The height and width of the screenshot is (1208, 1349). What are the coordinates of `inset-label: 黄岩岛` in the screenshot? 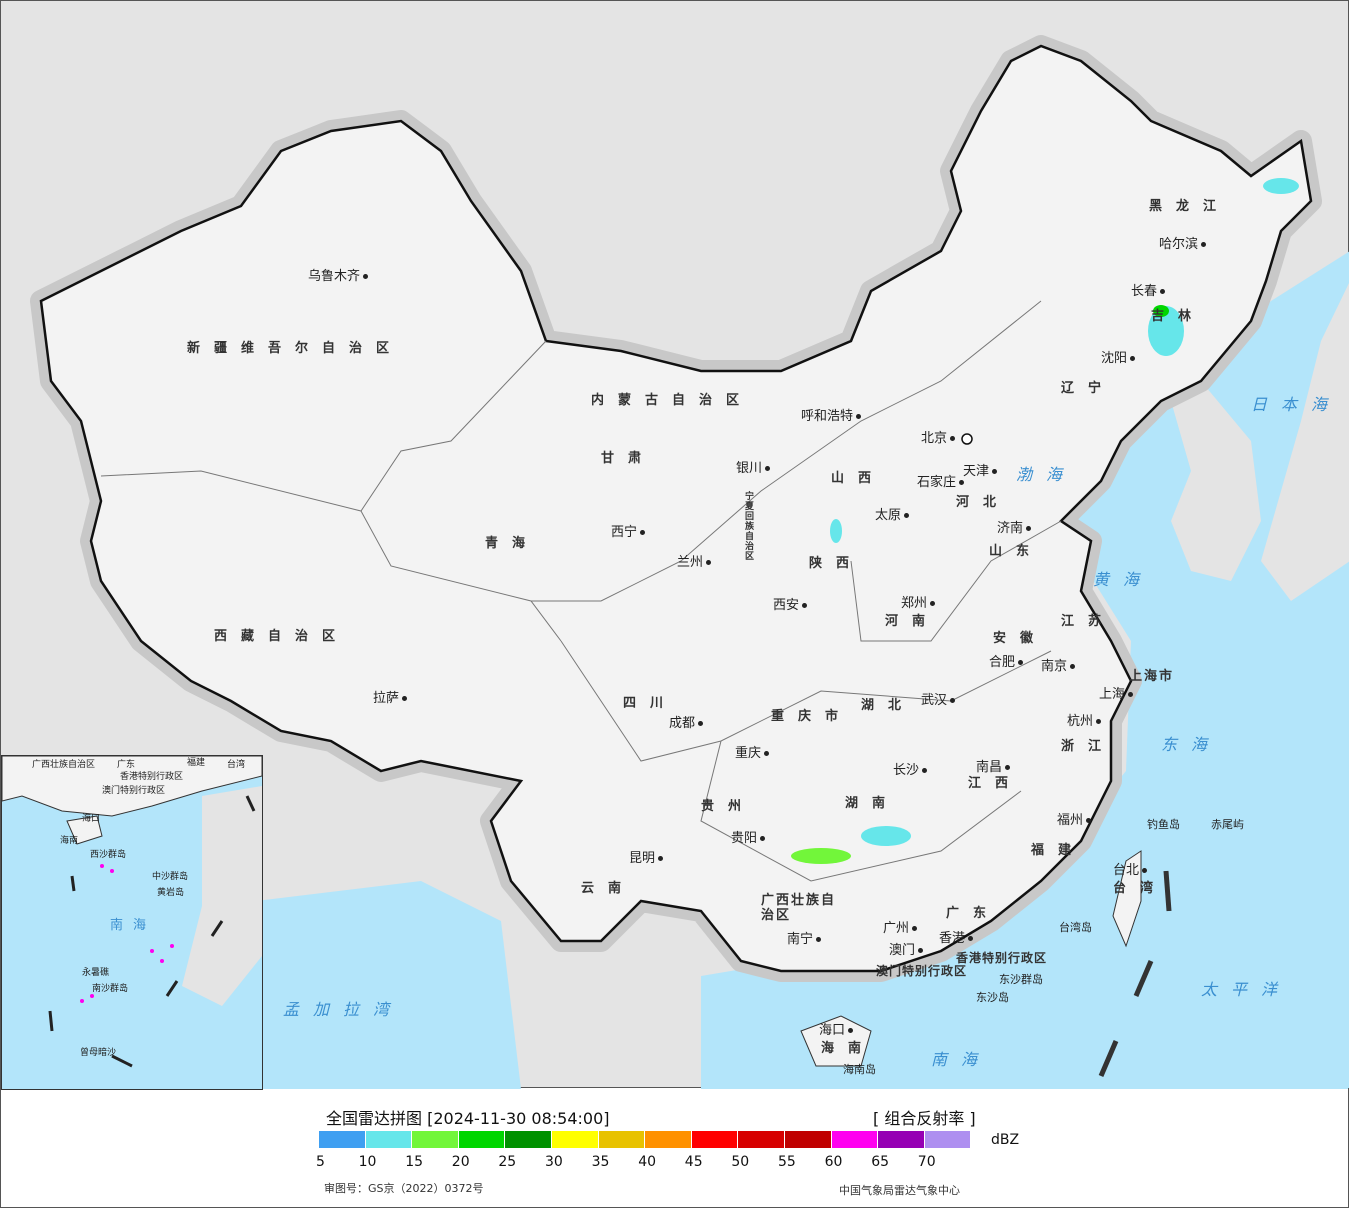 It's located at (170, 893).